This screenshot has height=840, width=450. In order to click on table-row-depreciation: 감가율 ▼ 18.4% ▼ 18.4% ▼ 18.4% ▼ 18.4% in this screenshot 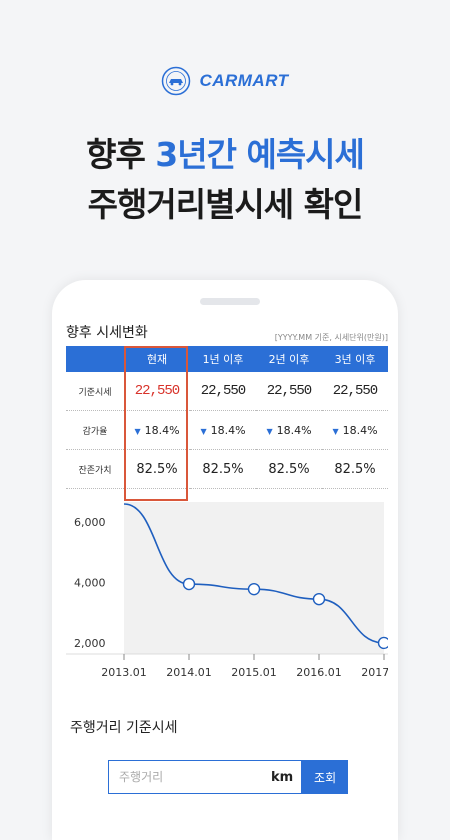, I will do `click(227, 430)`.